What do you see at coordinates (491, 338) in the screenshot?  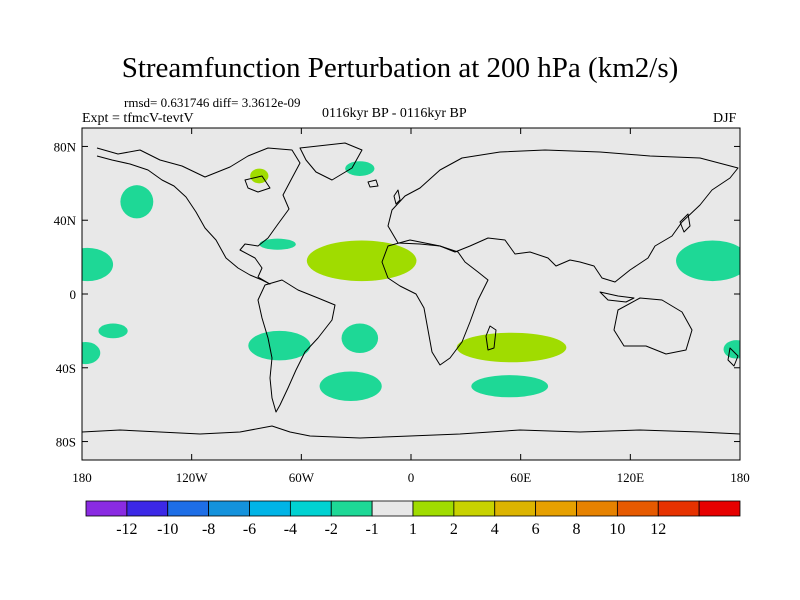 I see `coastline-madagascar` at bounding box center [491, 338].